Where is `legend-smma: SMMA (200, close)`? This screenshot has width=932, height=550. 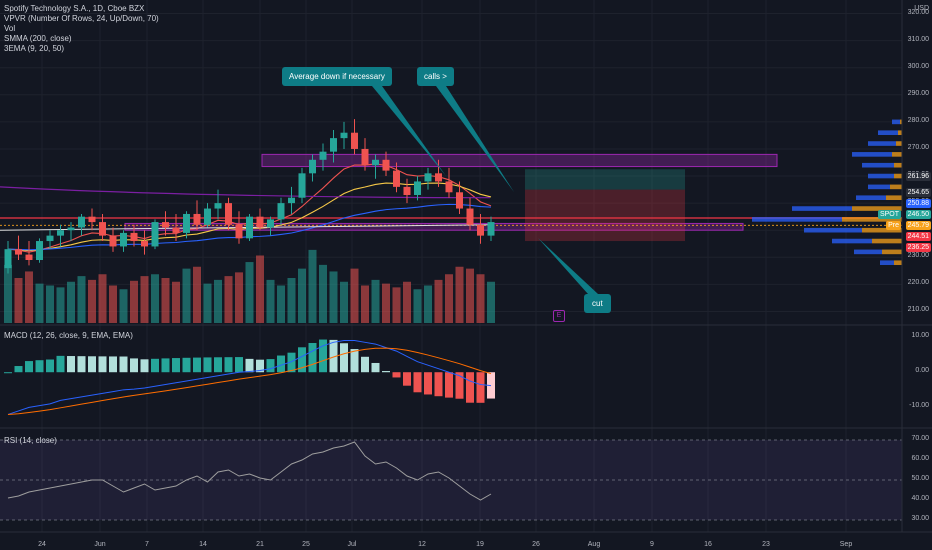
legend-smma: SMMA (200, close) is located at coordinates (38, 38).